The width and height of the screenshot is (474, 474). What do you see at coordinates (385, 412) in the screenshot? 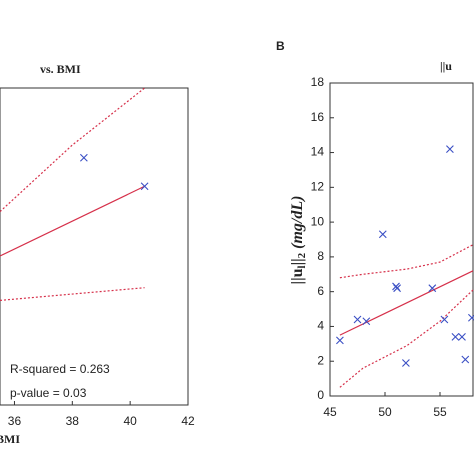
I see `x-tick-label: 50` at bounding box center [385, 412].